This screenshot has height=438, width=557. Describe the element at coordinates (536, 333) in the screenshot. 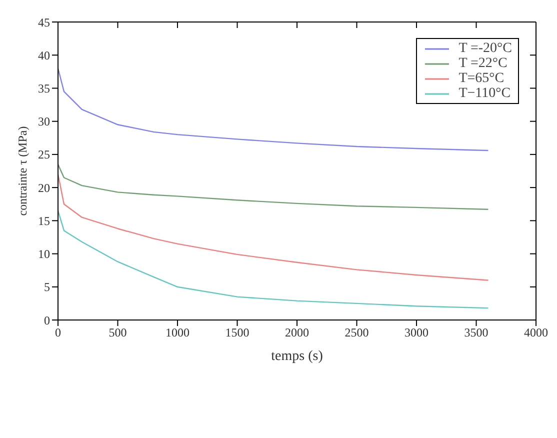

I see `x-tick-label: 4000` at that location.